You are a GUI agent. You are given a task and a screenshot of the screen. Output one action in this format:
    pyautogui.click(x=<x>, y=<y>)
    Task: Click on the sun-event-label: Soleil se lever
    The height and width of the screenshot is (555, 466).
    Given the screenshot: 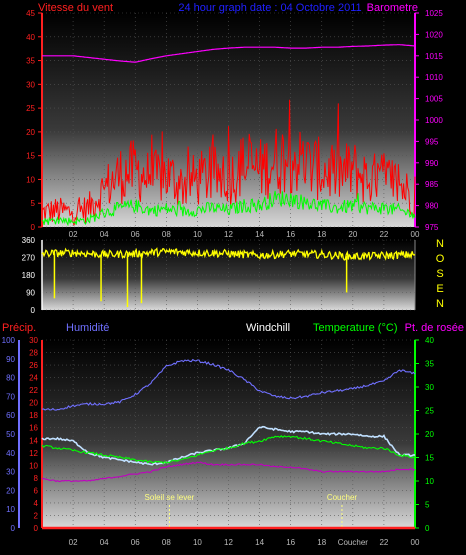 What is the action you would take?
    pyautogui.click(x=170, y=497)
    